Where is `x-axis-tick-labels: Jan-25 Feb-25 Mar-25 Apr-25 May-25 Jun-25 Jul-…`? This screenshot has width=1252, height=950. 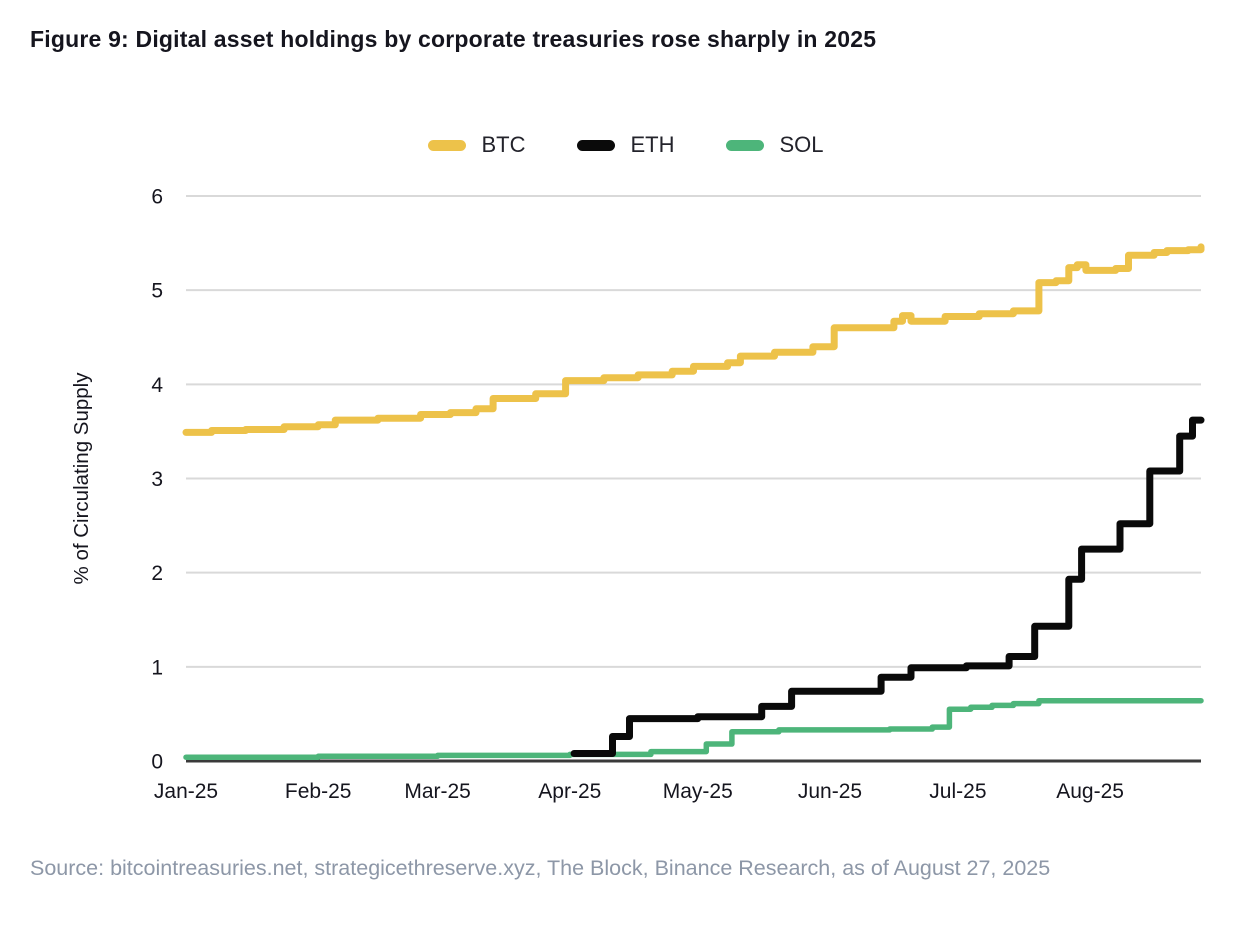
x-axis-tick-labels: Jan-25 Feb-25 Mar-25 Apr-25 May-25 Jun-25 Jul-… is located at coordinates (639, 791).